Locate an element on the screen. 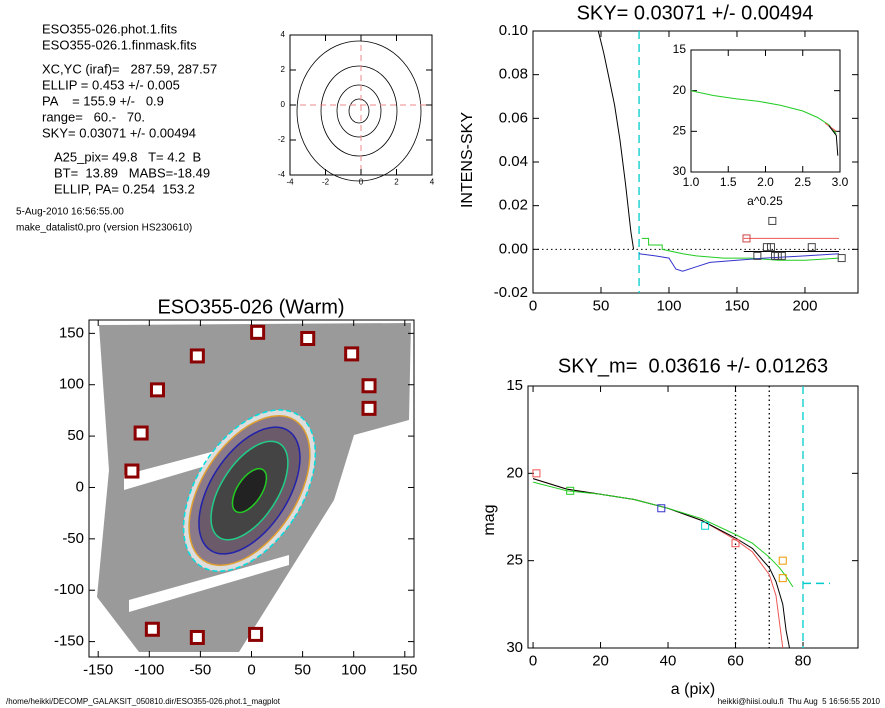  x-tick-label: 80 is located at coordinates (803, 660).